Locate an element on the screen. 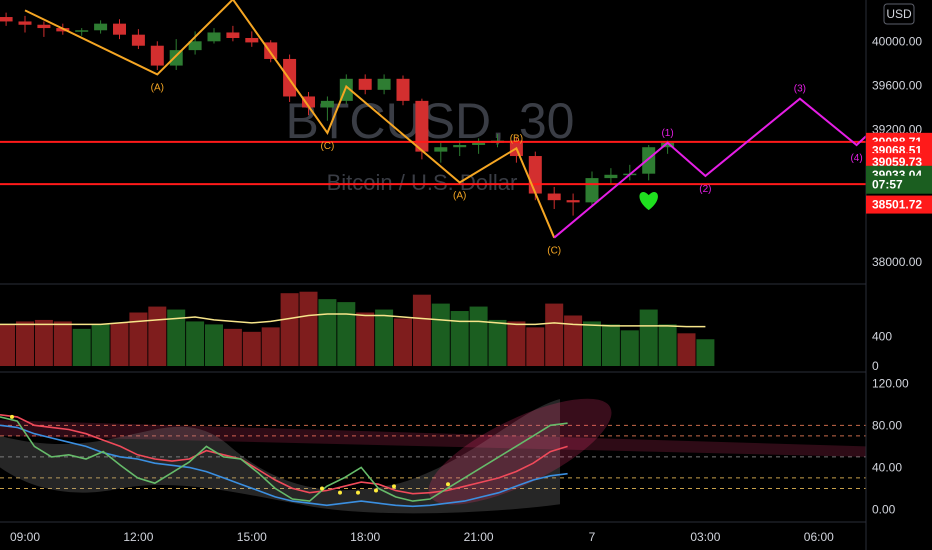  wave-label: (A) is located at coordinates (459, 196).